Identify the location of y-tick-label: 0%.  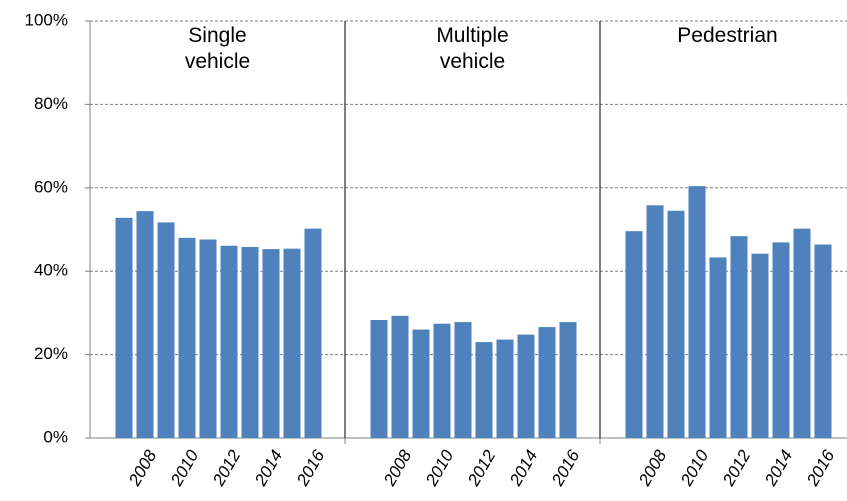
(55, 436).